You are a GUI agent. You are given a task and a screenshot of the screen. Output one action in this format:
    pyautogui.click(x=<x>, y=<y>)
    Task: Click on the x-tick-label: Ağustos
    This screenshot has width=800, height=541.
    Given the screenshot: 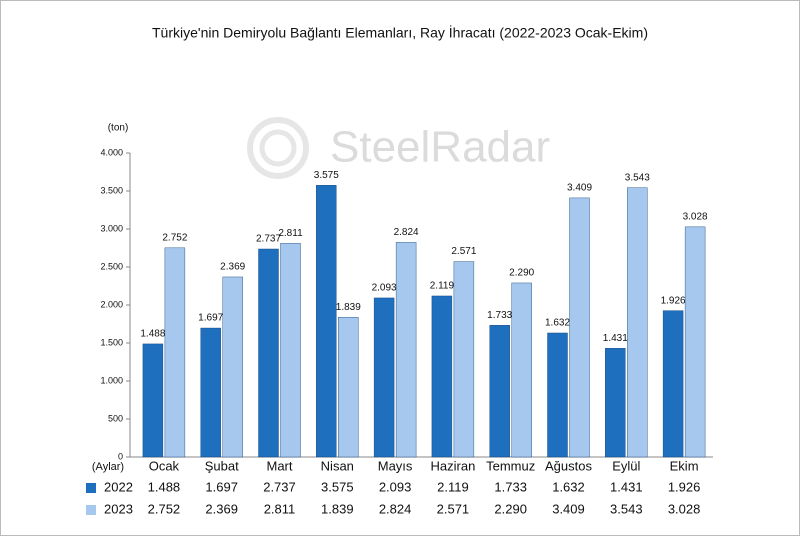 What is the action you would take?
    pyautogui.click(x=568, y=465)
    